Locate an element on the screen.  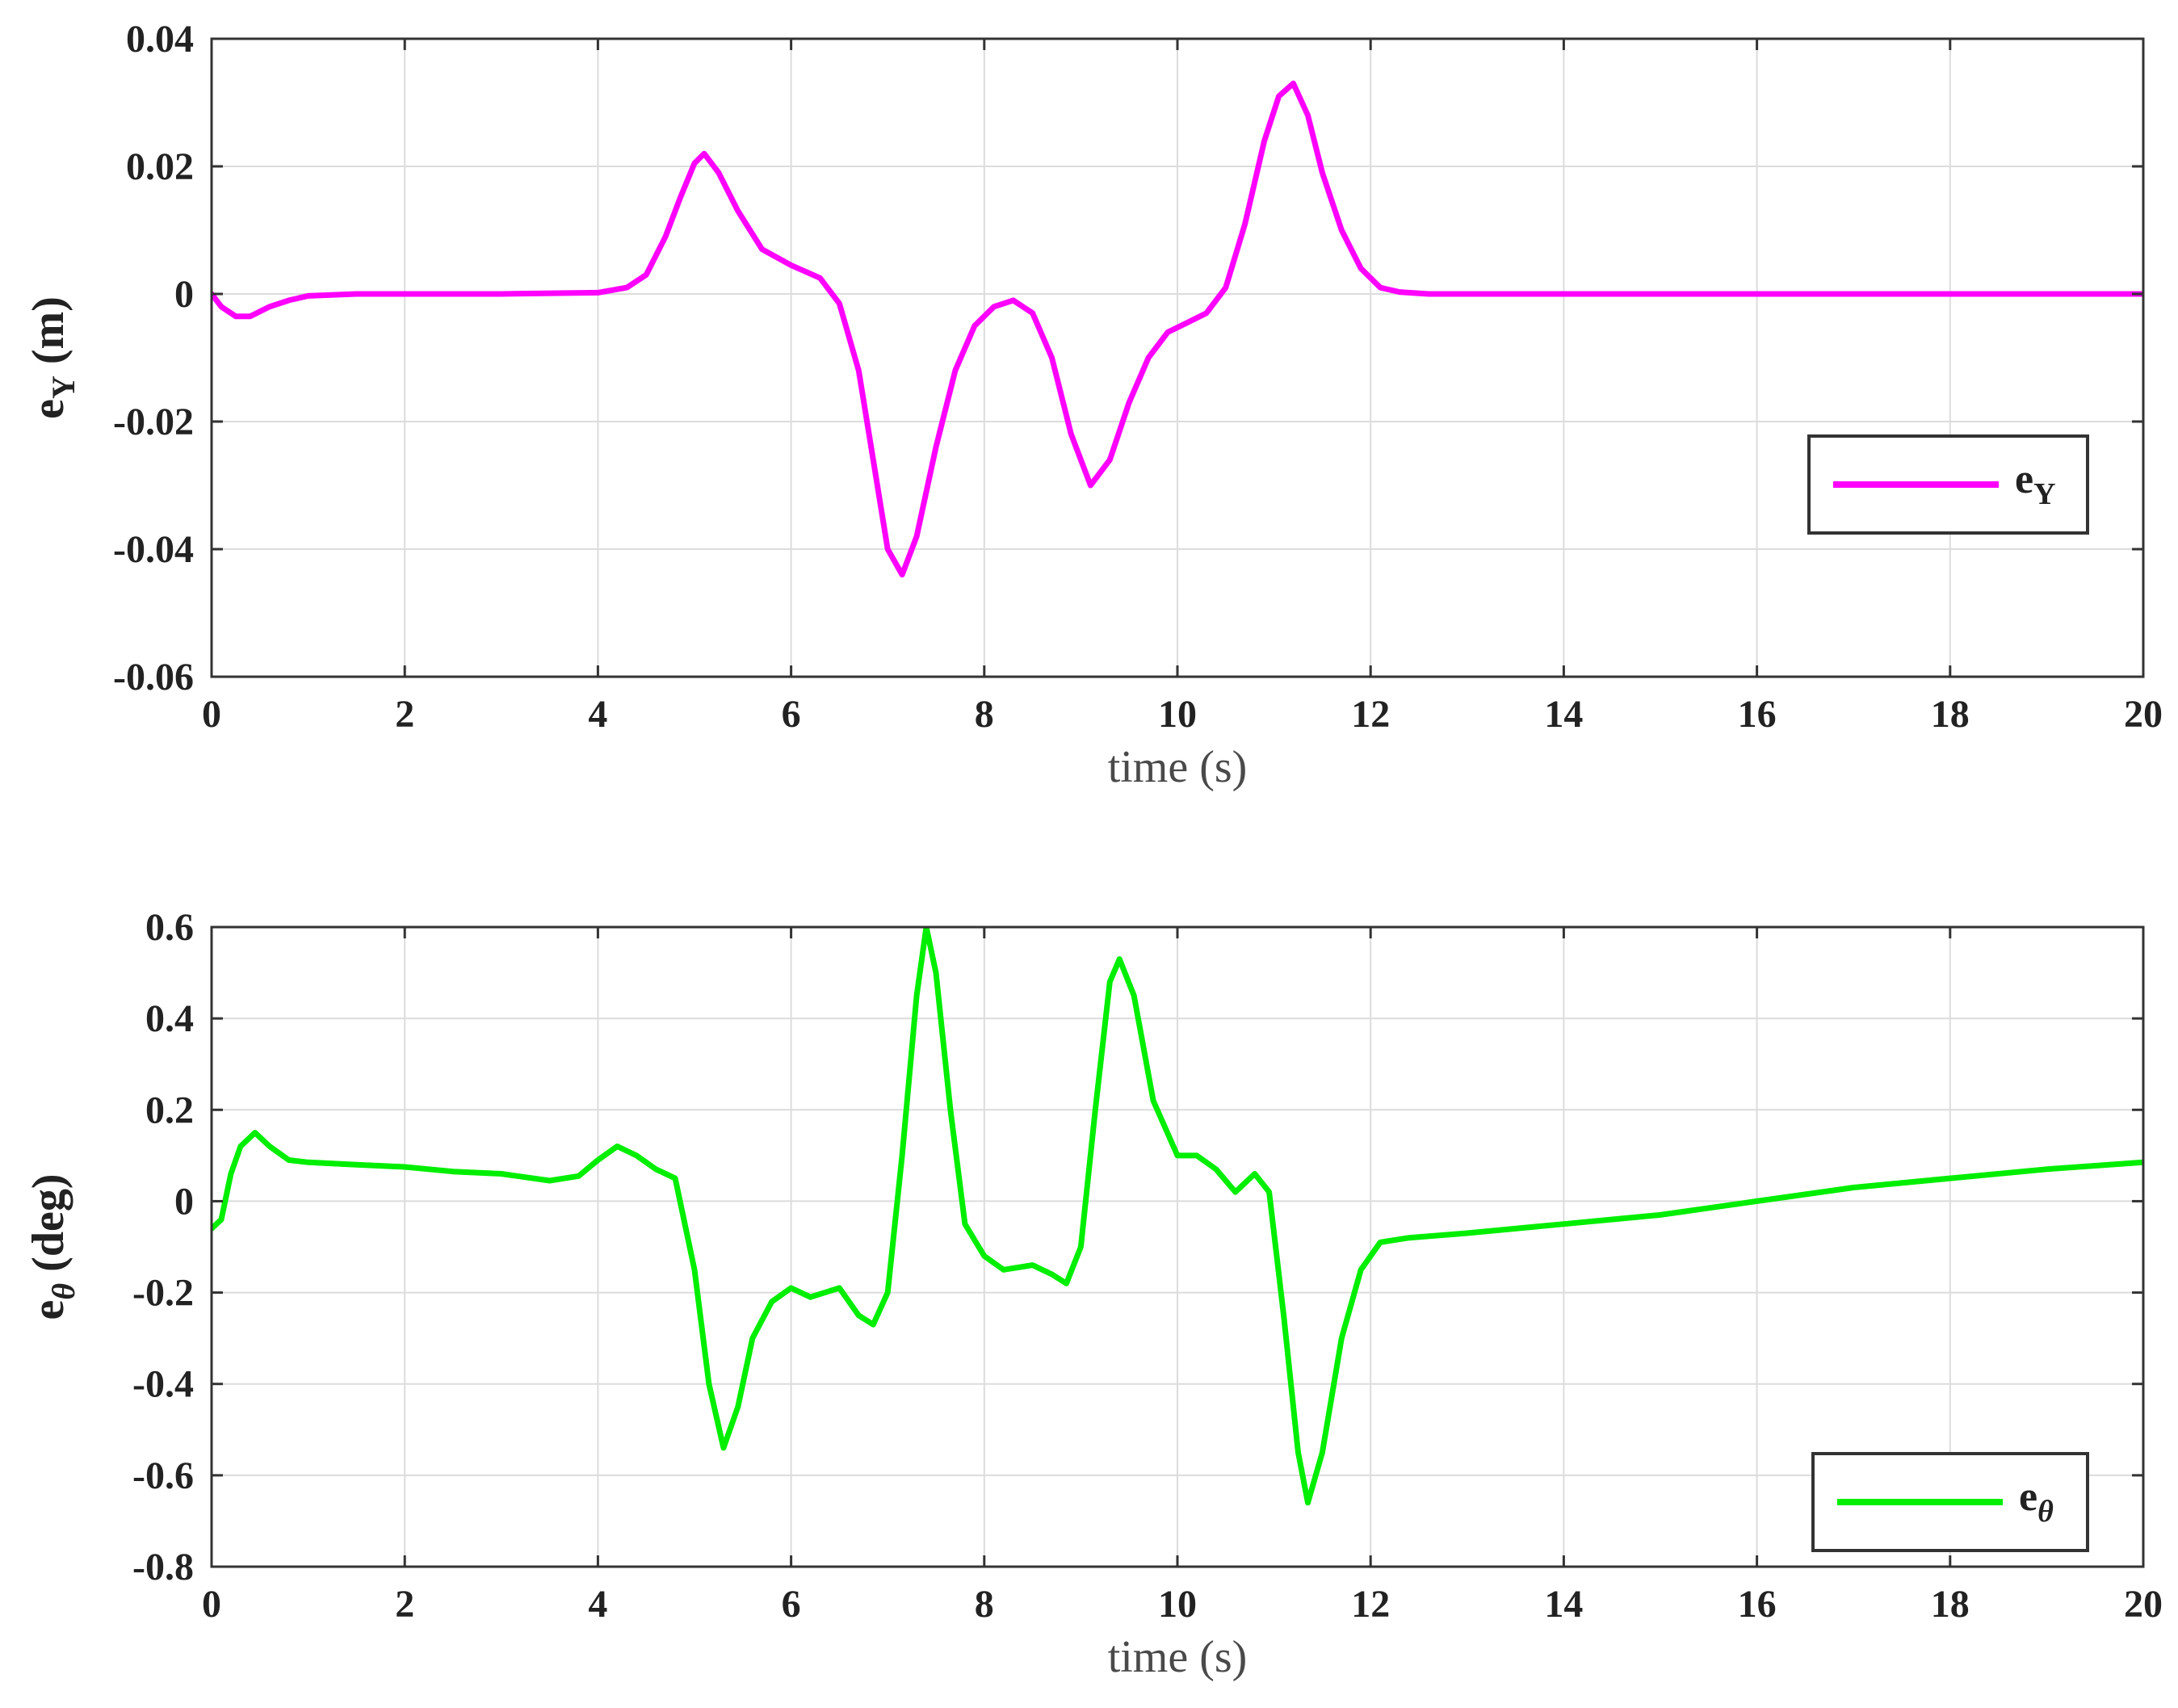
top-x-tick-label: 4 is located at coordinates (597, 714).